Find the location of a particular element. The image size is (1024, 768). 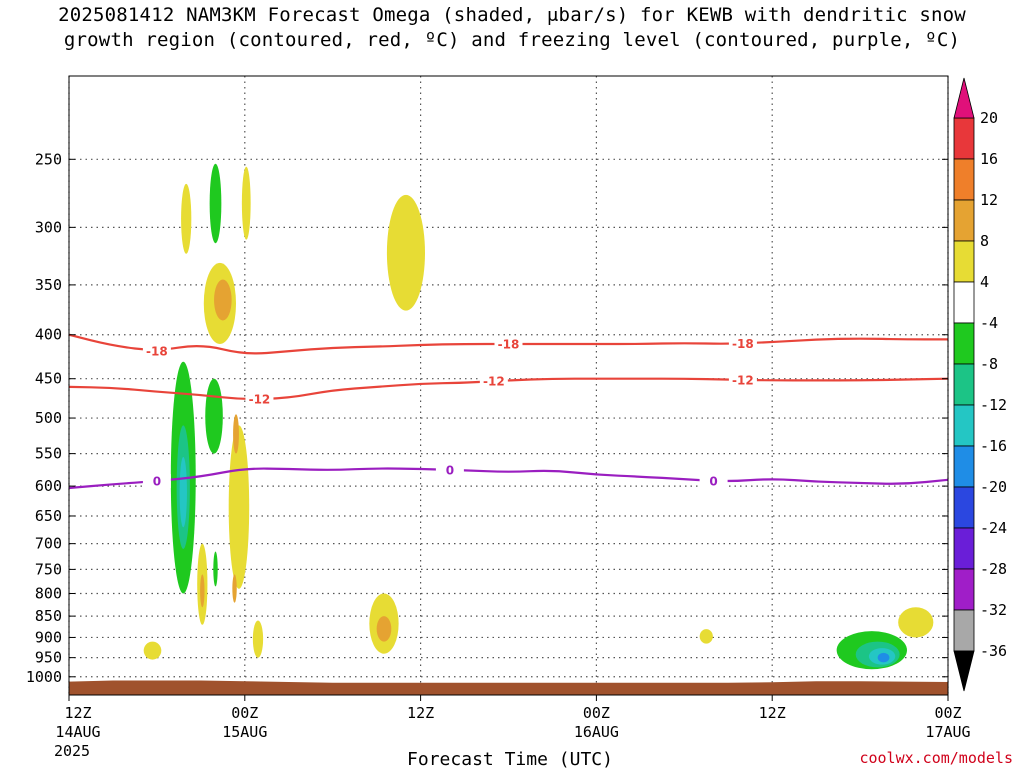

xtick-date-label: 17AUG is located at coordinates (947, 732).